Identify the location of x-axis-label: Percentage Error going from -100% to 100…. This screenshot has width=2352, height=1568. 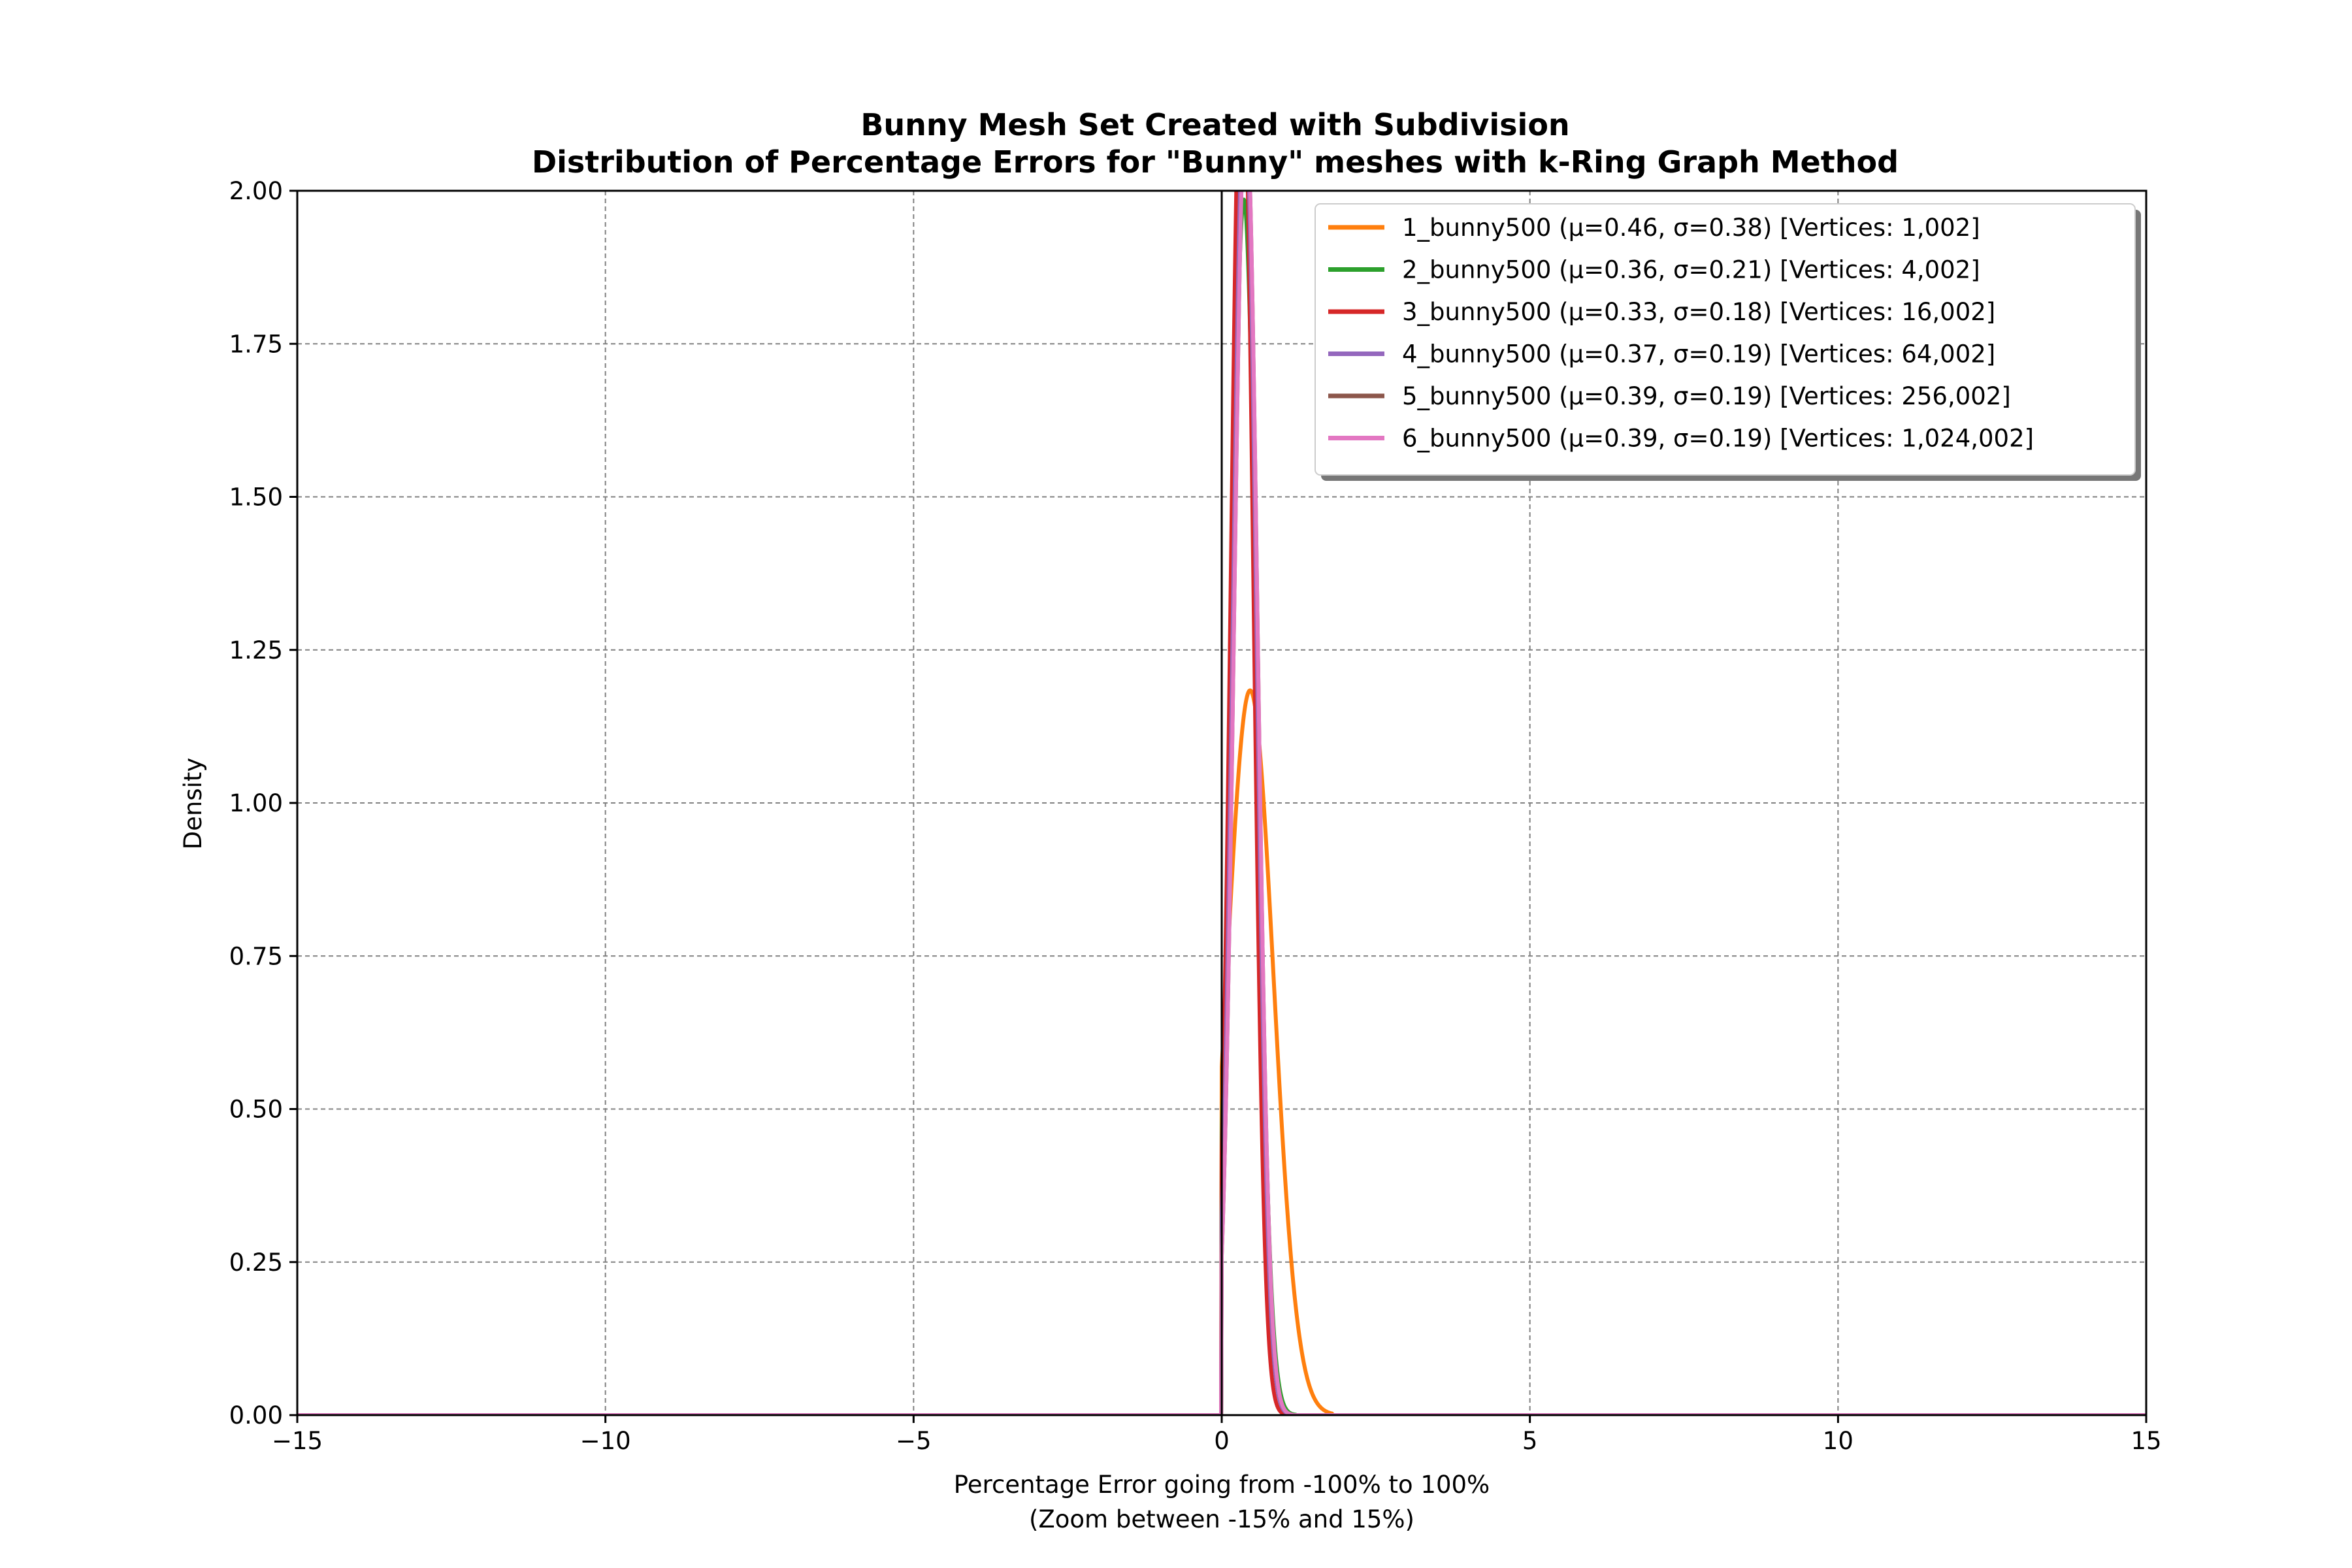
(1222, 1485).